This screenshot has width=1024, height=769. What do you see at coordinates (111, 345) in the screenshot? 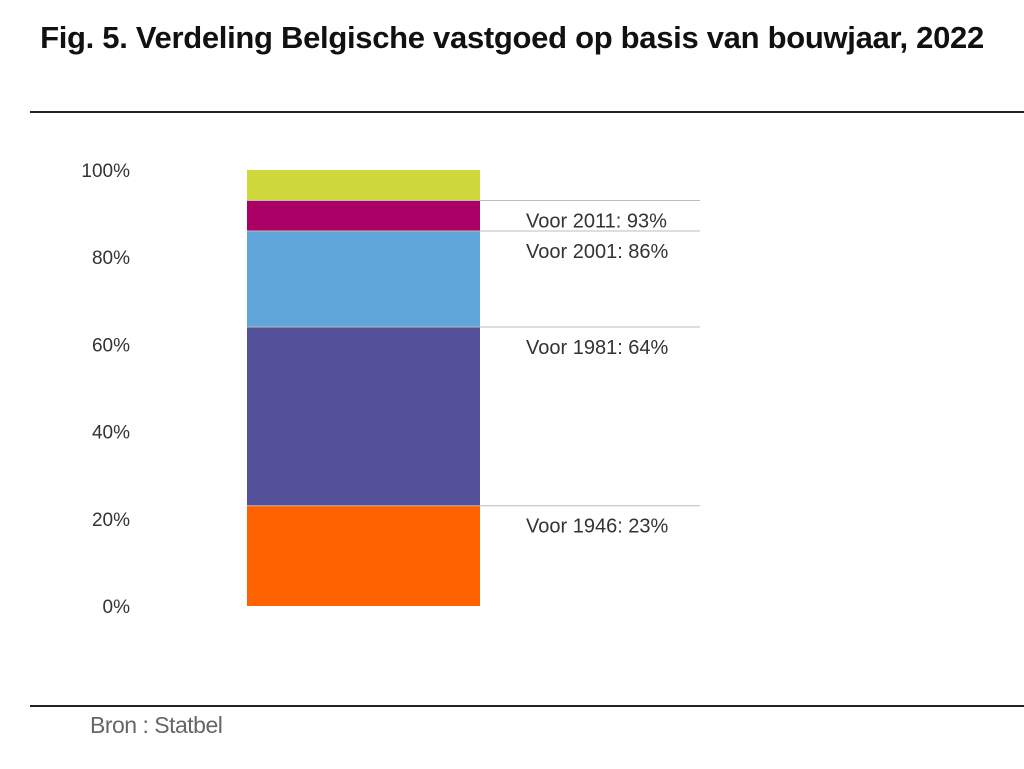
I see `y-tick-label: 60%` at bounding box center [111, 345].